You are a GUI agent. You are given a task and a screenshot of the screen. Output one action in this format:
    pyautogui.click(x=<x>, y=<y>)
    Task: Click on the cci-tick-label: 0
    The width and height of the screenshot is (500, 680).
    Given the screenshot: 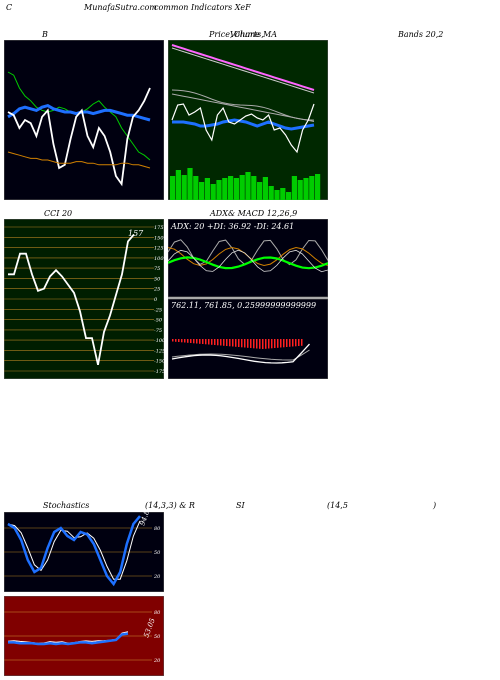 What is the action you would take?
    pyautogui.click(x=156, y=300)
    